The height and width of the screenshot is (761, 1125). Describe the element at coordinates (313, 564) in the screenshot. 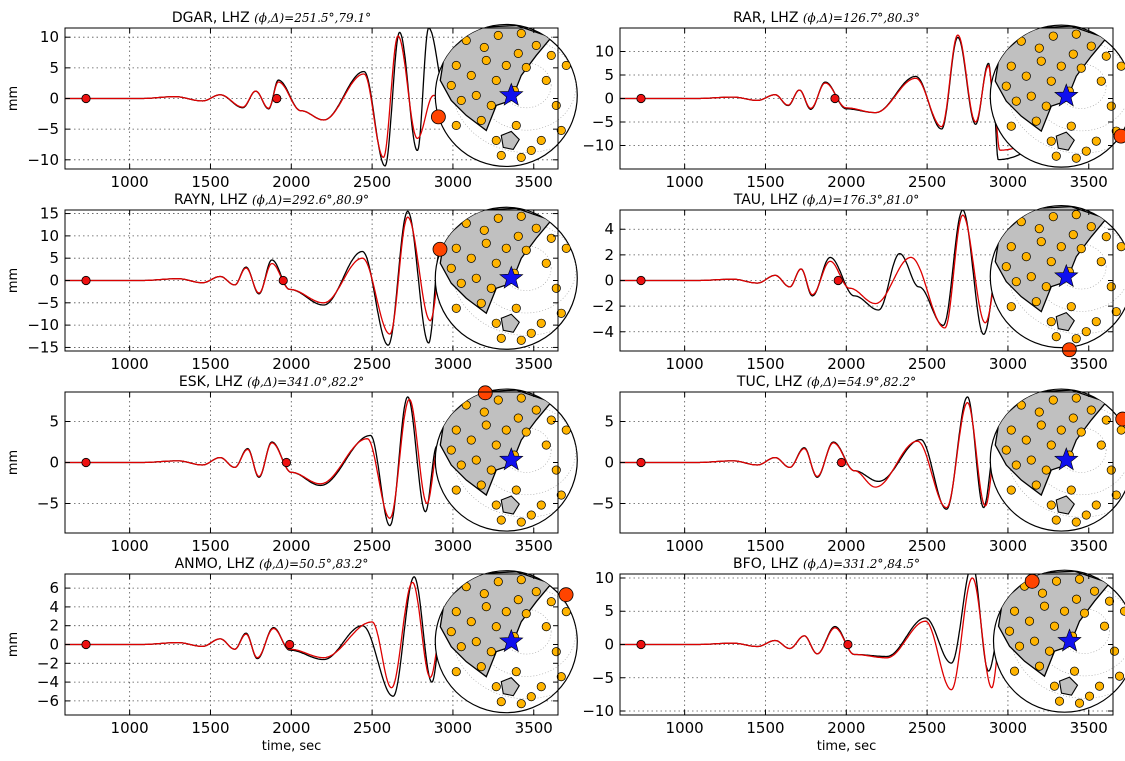

I see `angle-label: (ϕ,Δ)=50.5°,83.2°` at that location.